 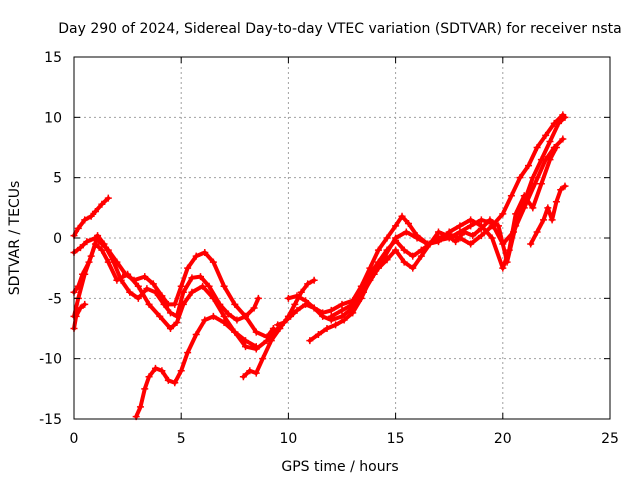 What do you see at coordinates (503, 439) in the screenshot?
I see `x-tick-label: 20` at bounding box center [503, 439].